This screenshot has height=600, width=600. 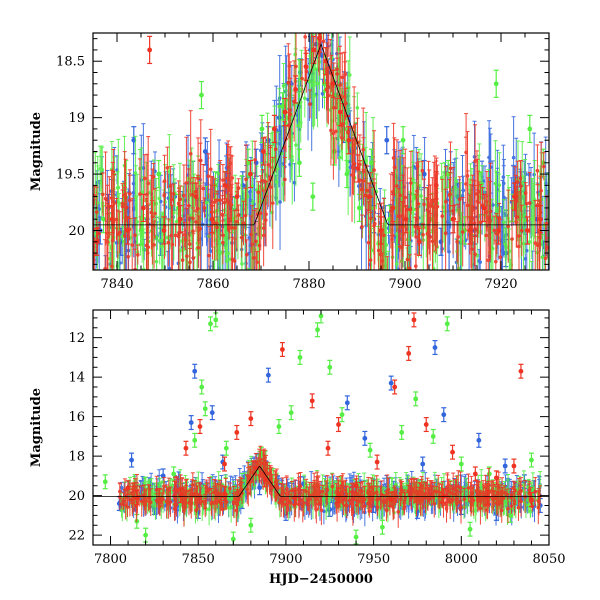 What do you see at coordinates (404, 284) in the screenshot?
I see `x-tick-label: 7900` at bounding box center [404, 284].